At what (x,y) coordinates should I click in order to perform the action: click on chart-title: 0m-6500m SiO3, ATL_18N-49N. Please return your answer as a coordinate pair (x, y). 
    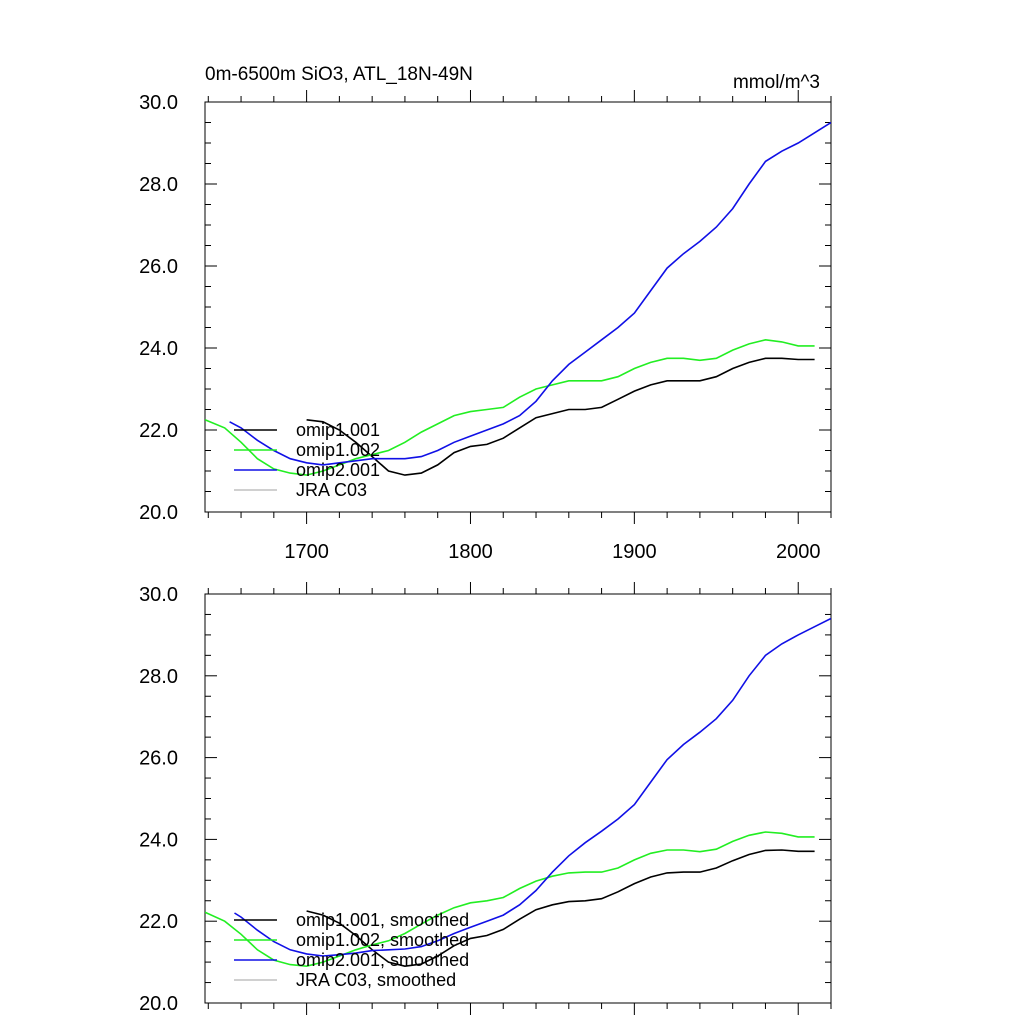
    Looking at the image, I should click on (339, 74).